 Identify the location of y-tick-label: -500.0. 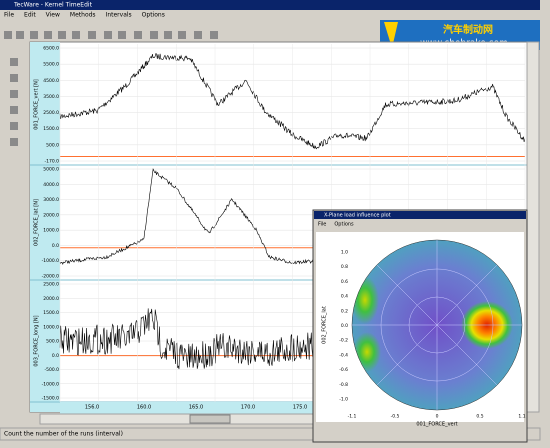
(51, 370).